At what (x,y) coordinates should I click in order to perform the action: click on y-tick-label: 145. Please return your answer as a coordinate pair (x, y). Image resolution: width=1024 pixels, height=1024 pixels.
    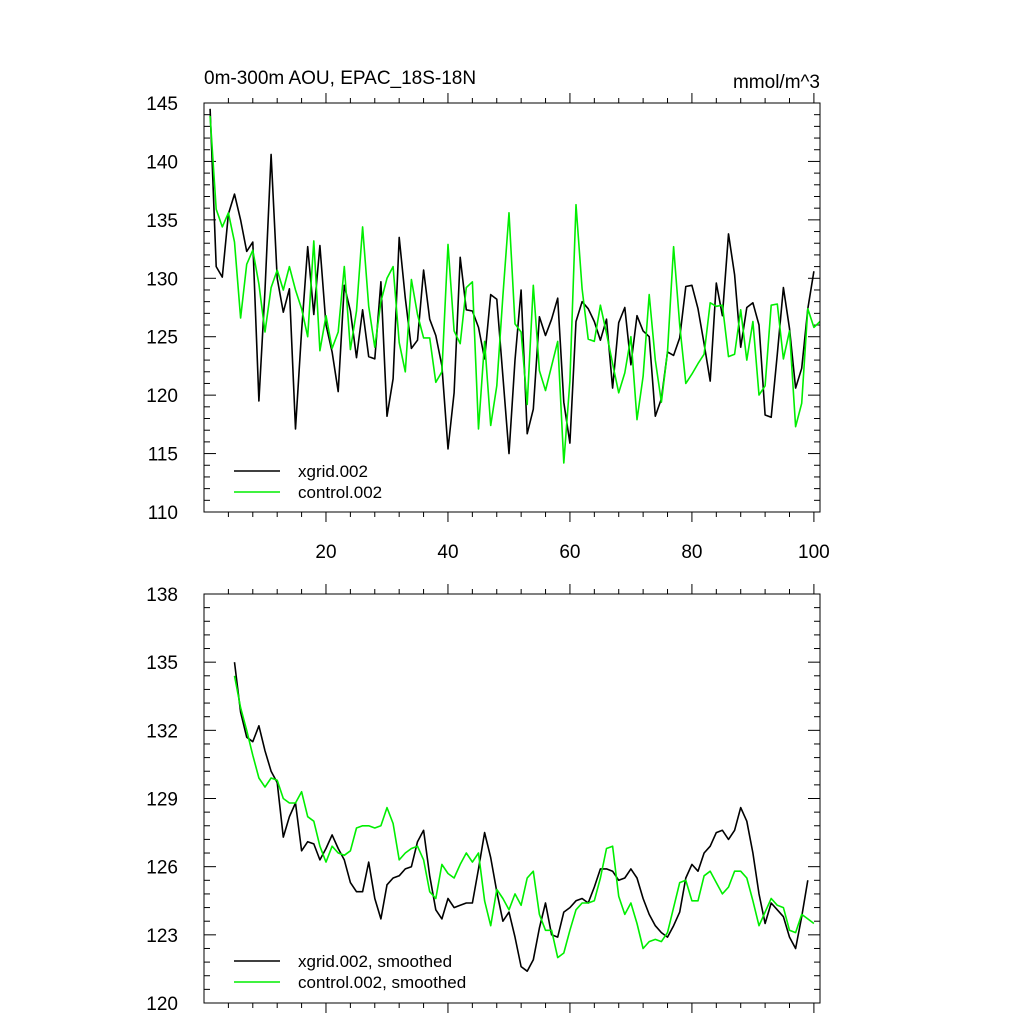
    Looking at the image, I should click on (162, 104).